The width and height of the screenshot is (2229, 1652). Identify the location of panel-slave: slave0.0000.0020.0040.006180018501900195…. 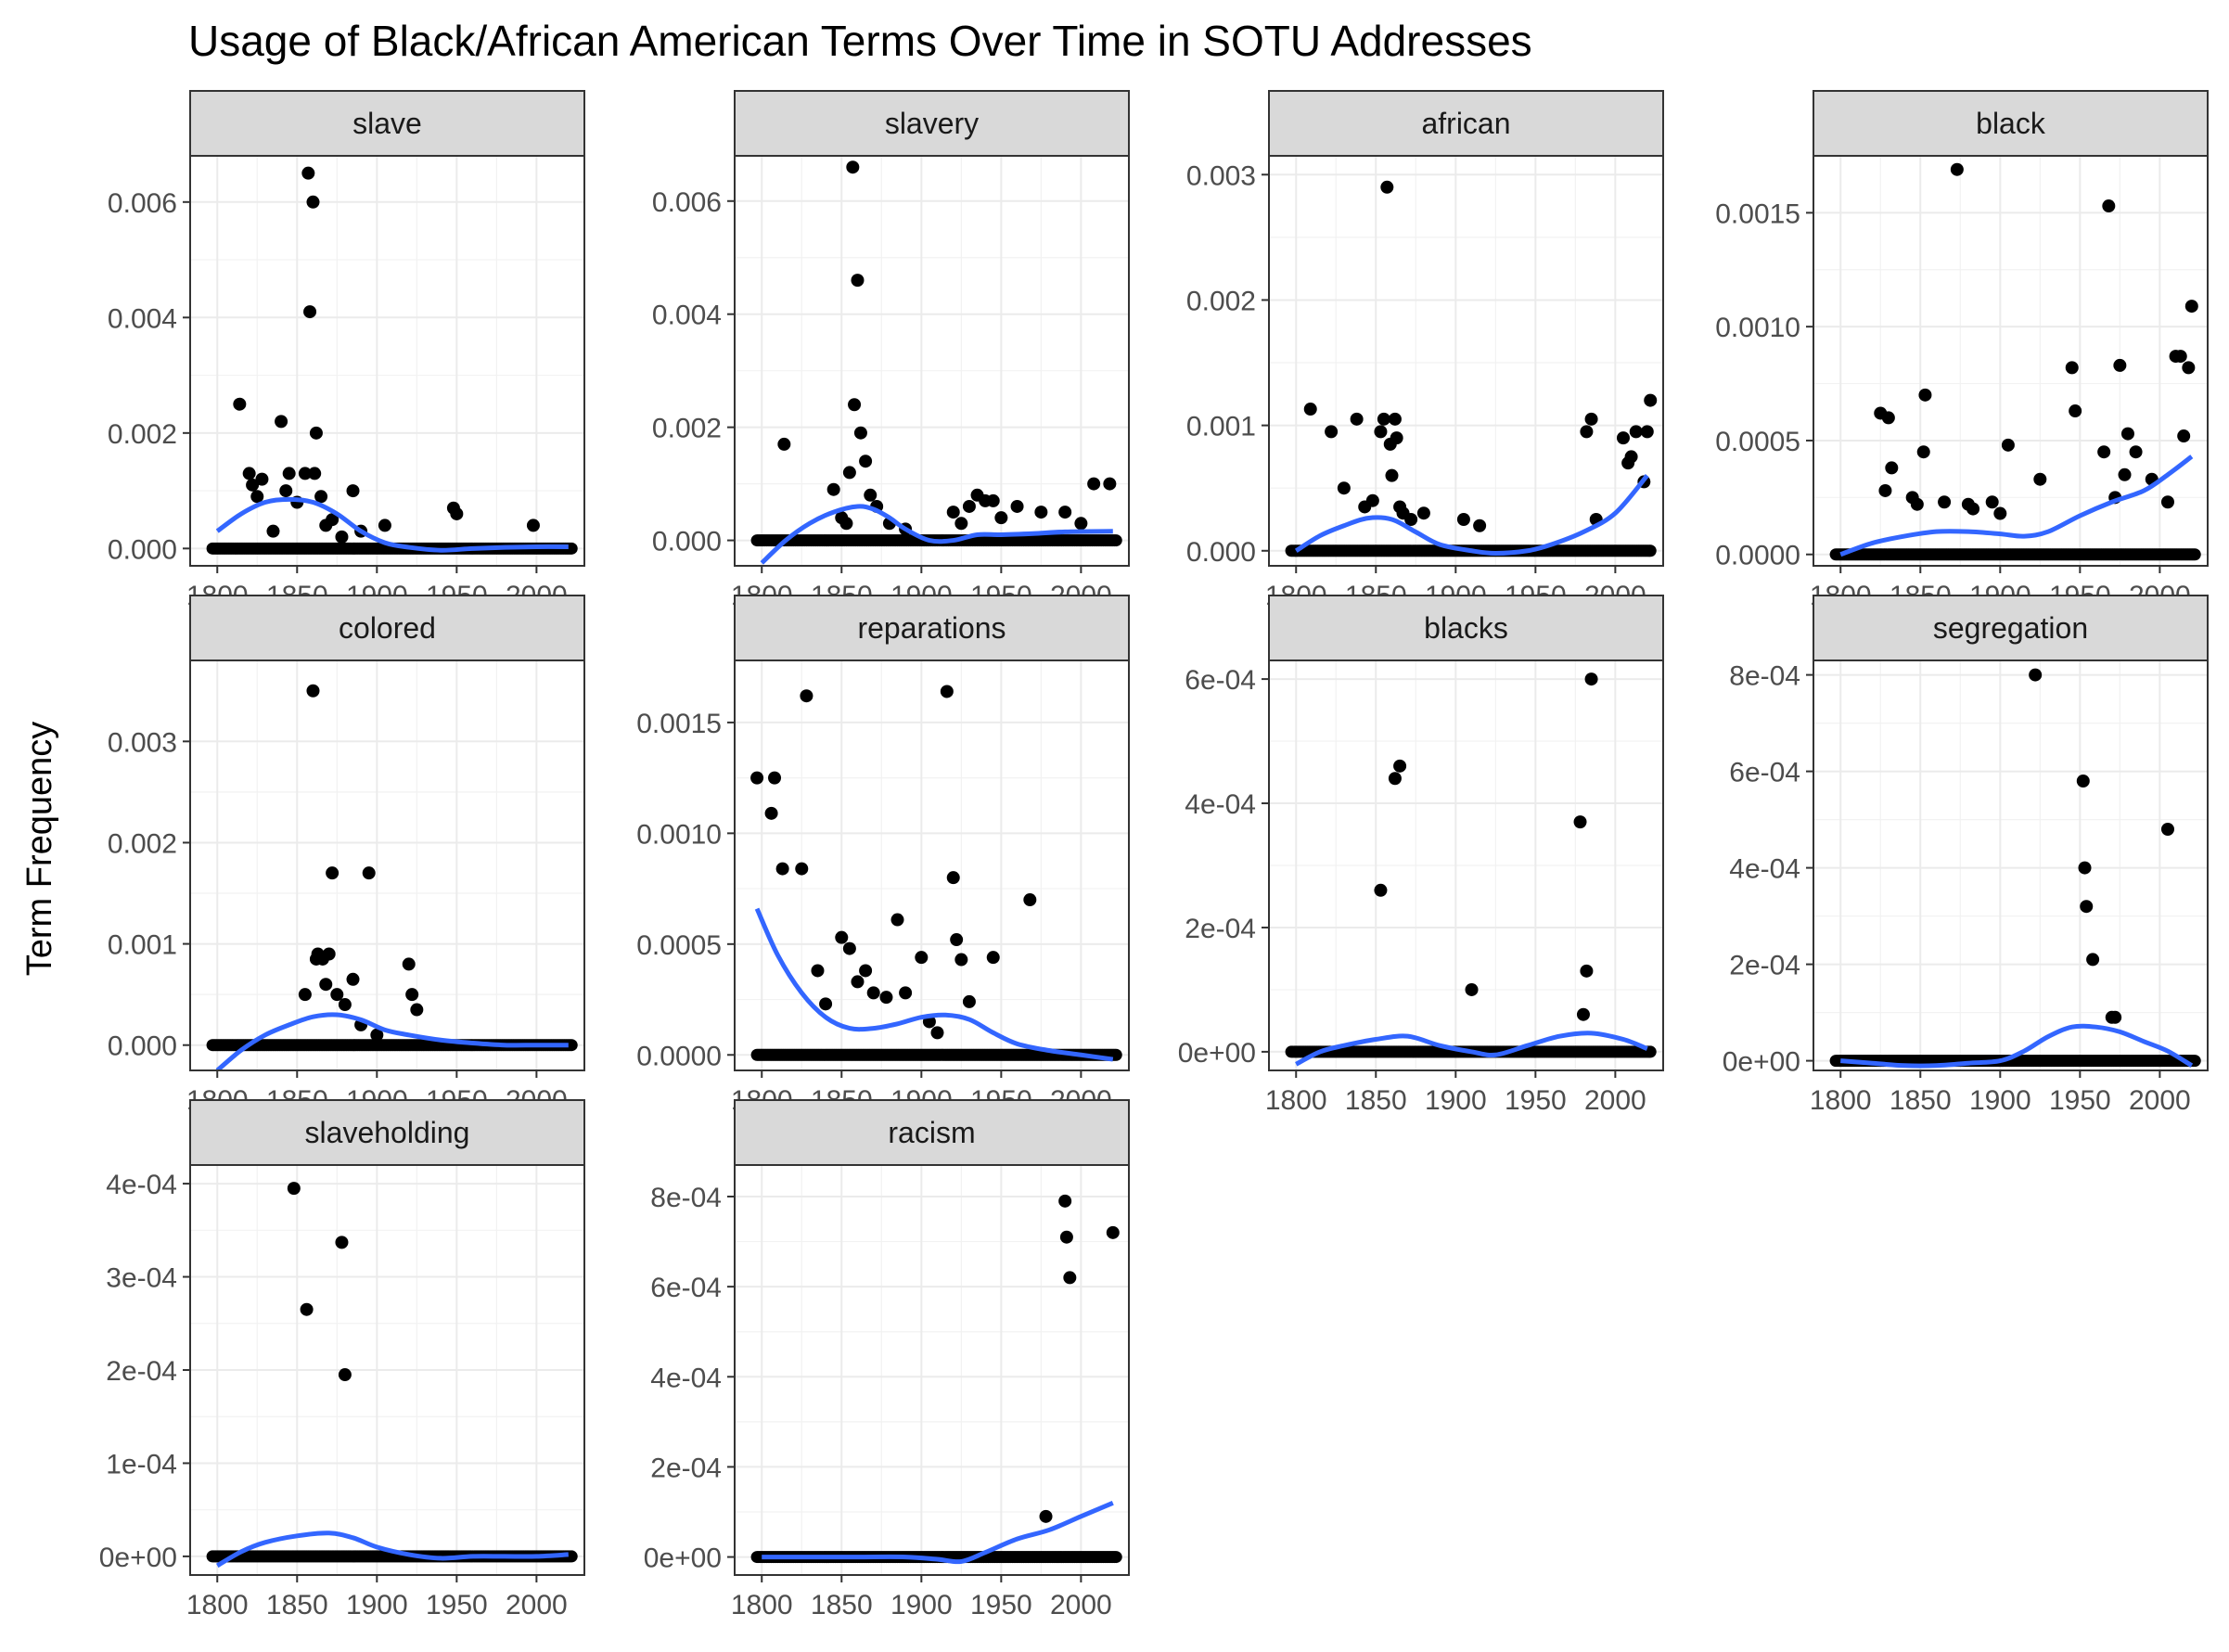
(347, 350).